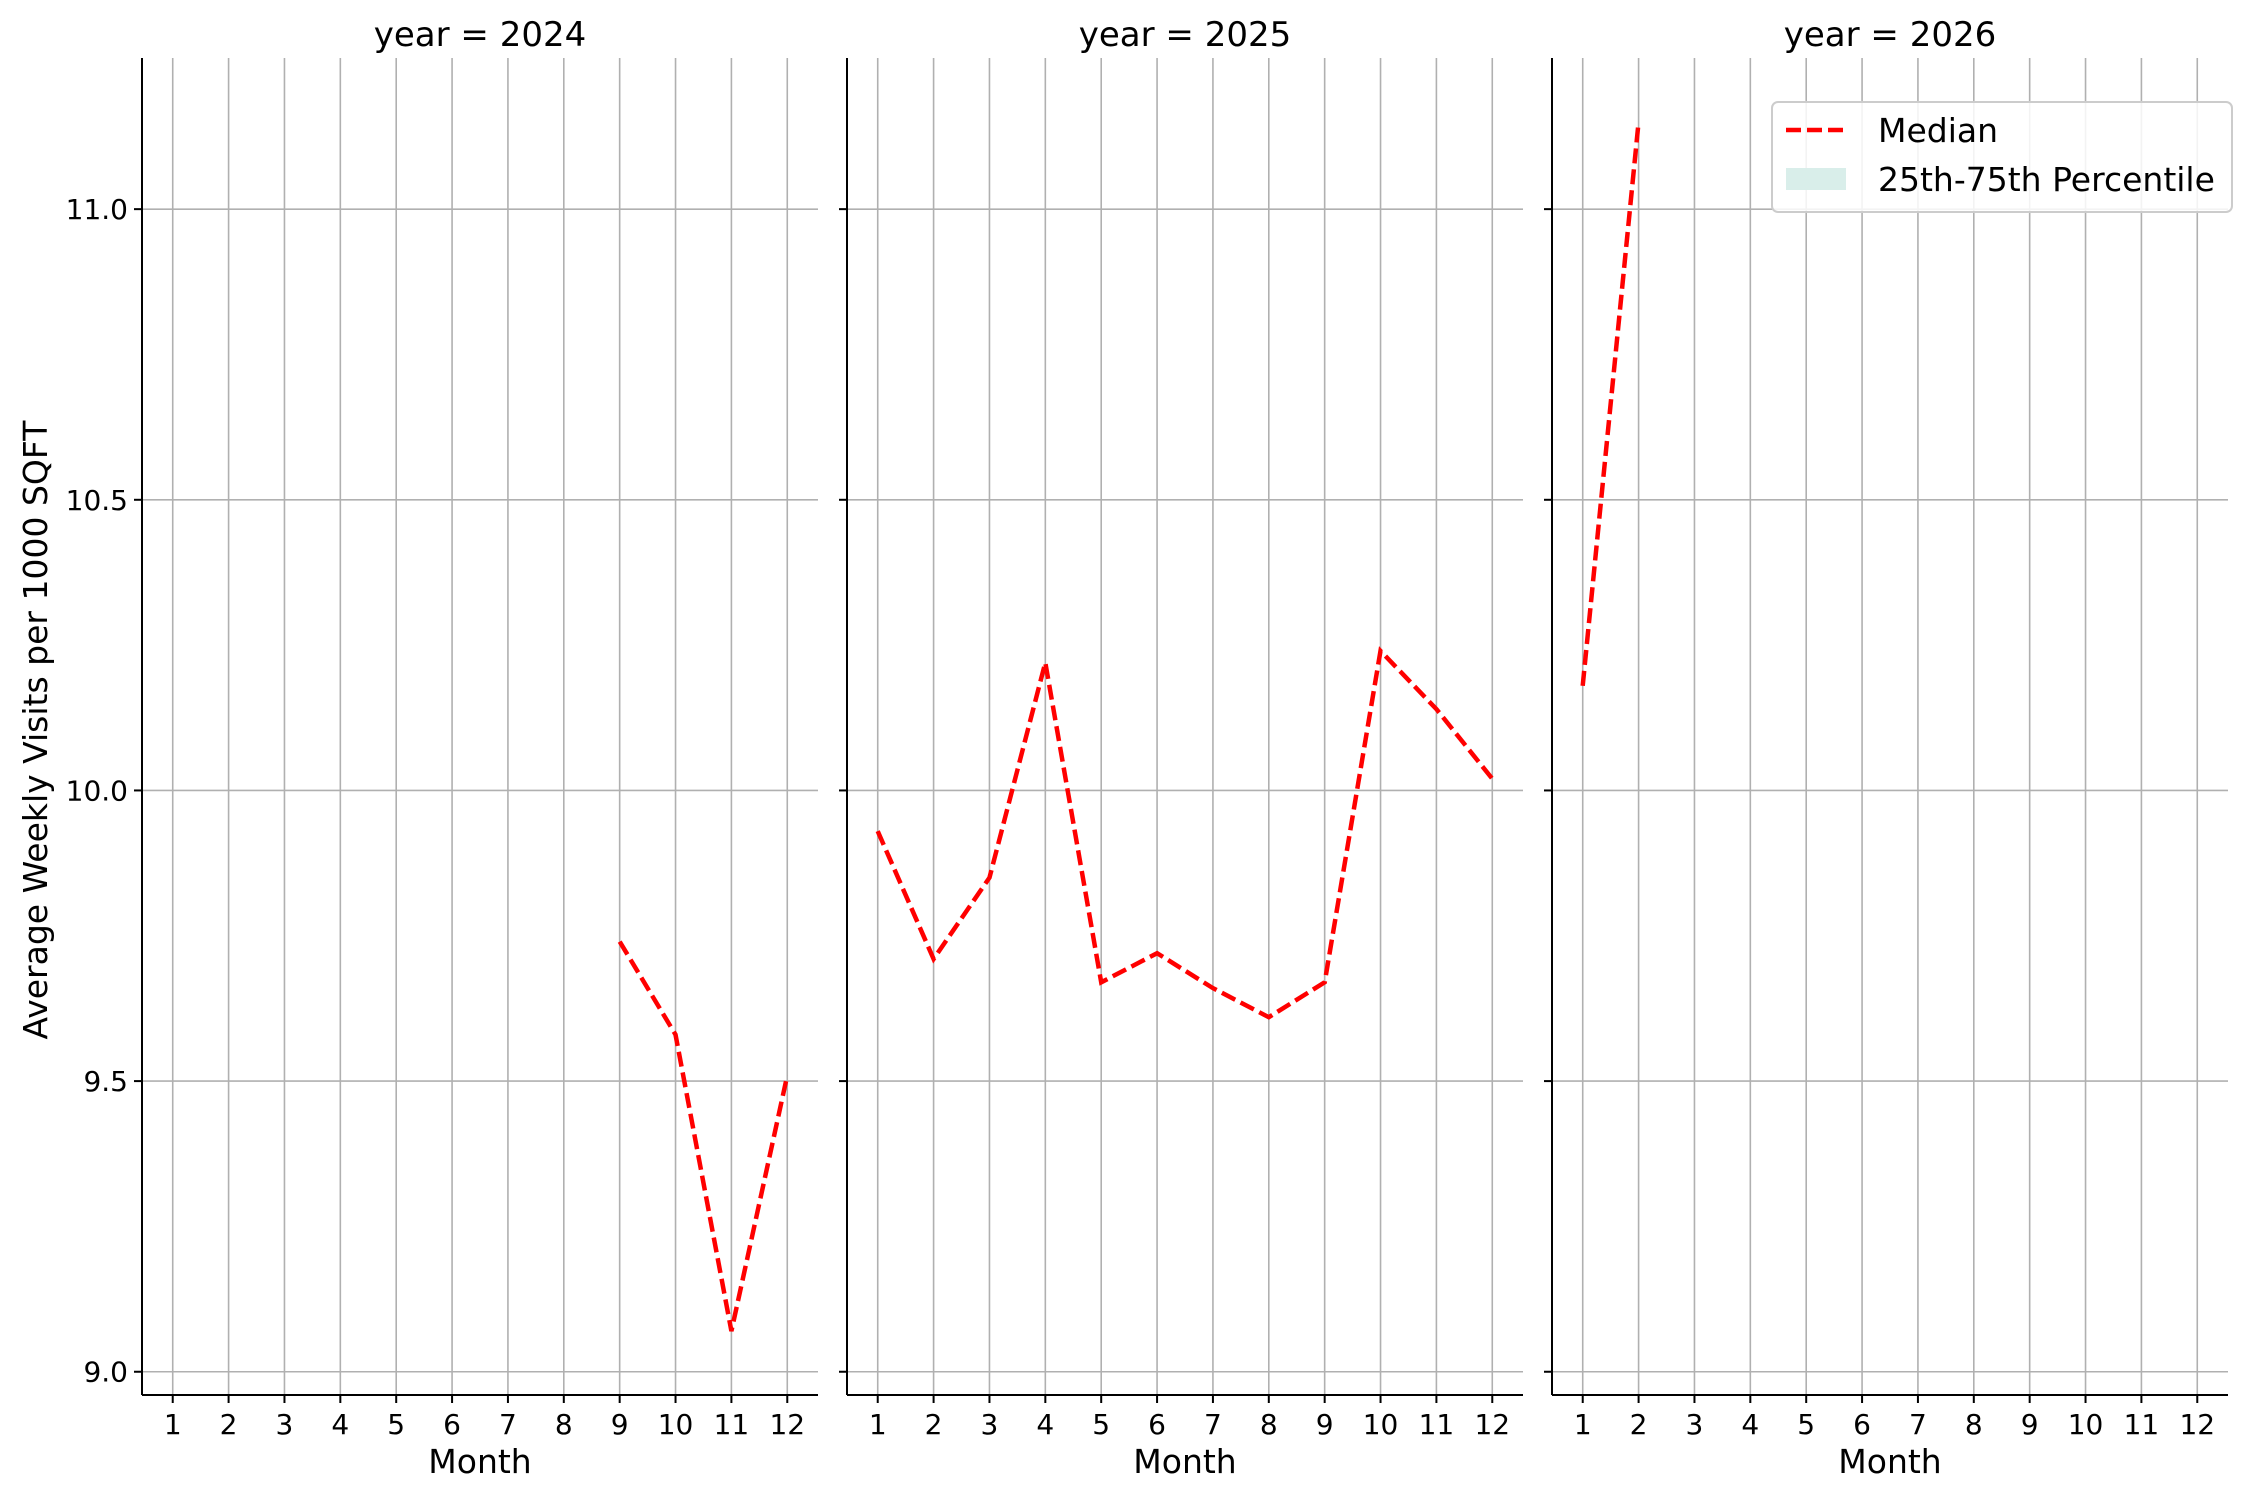 The height and width of the screenshot is (1500, 2250). I want to click on legend: Median 25th-75th Percentile, so click(2002, 157).